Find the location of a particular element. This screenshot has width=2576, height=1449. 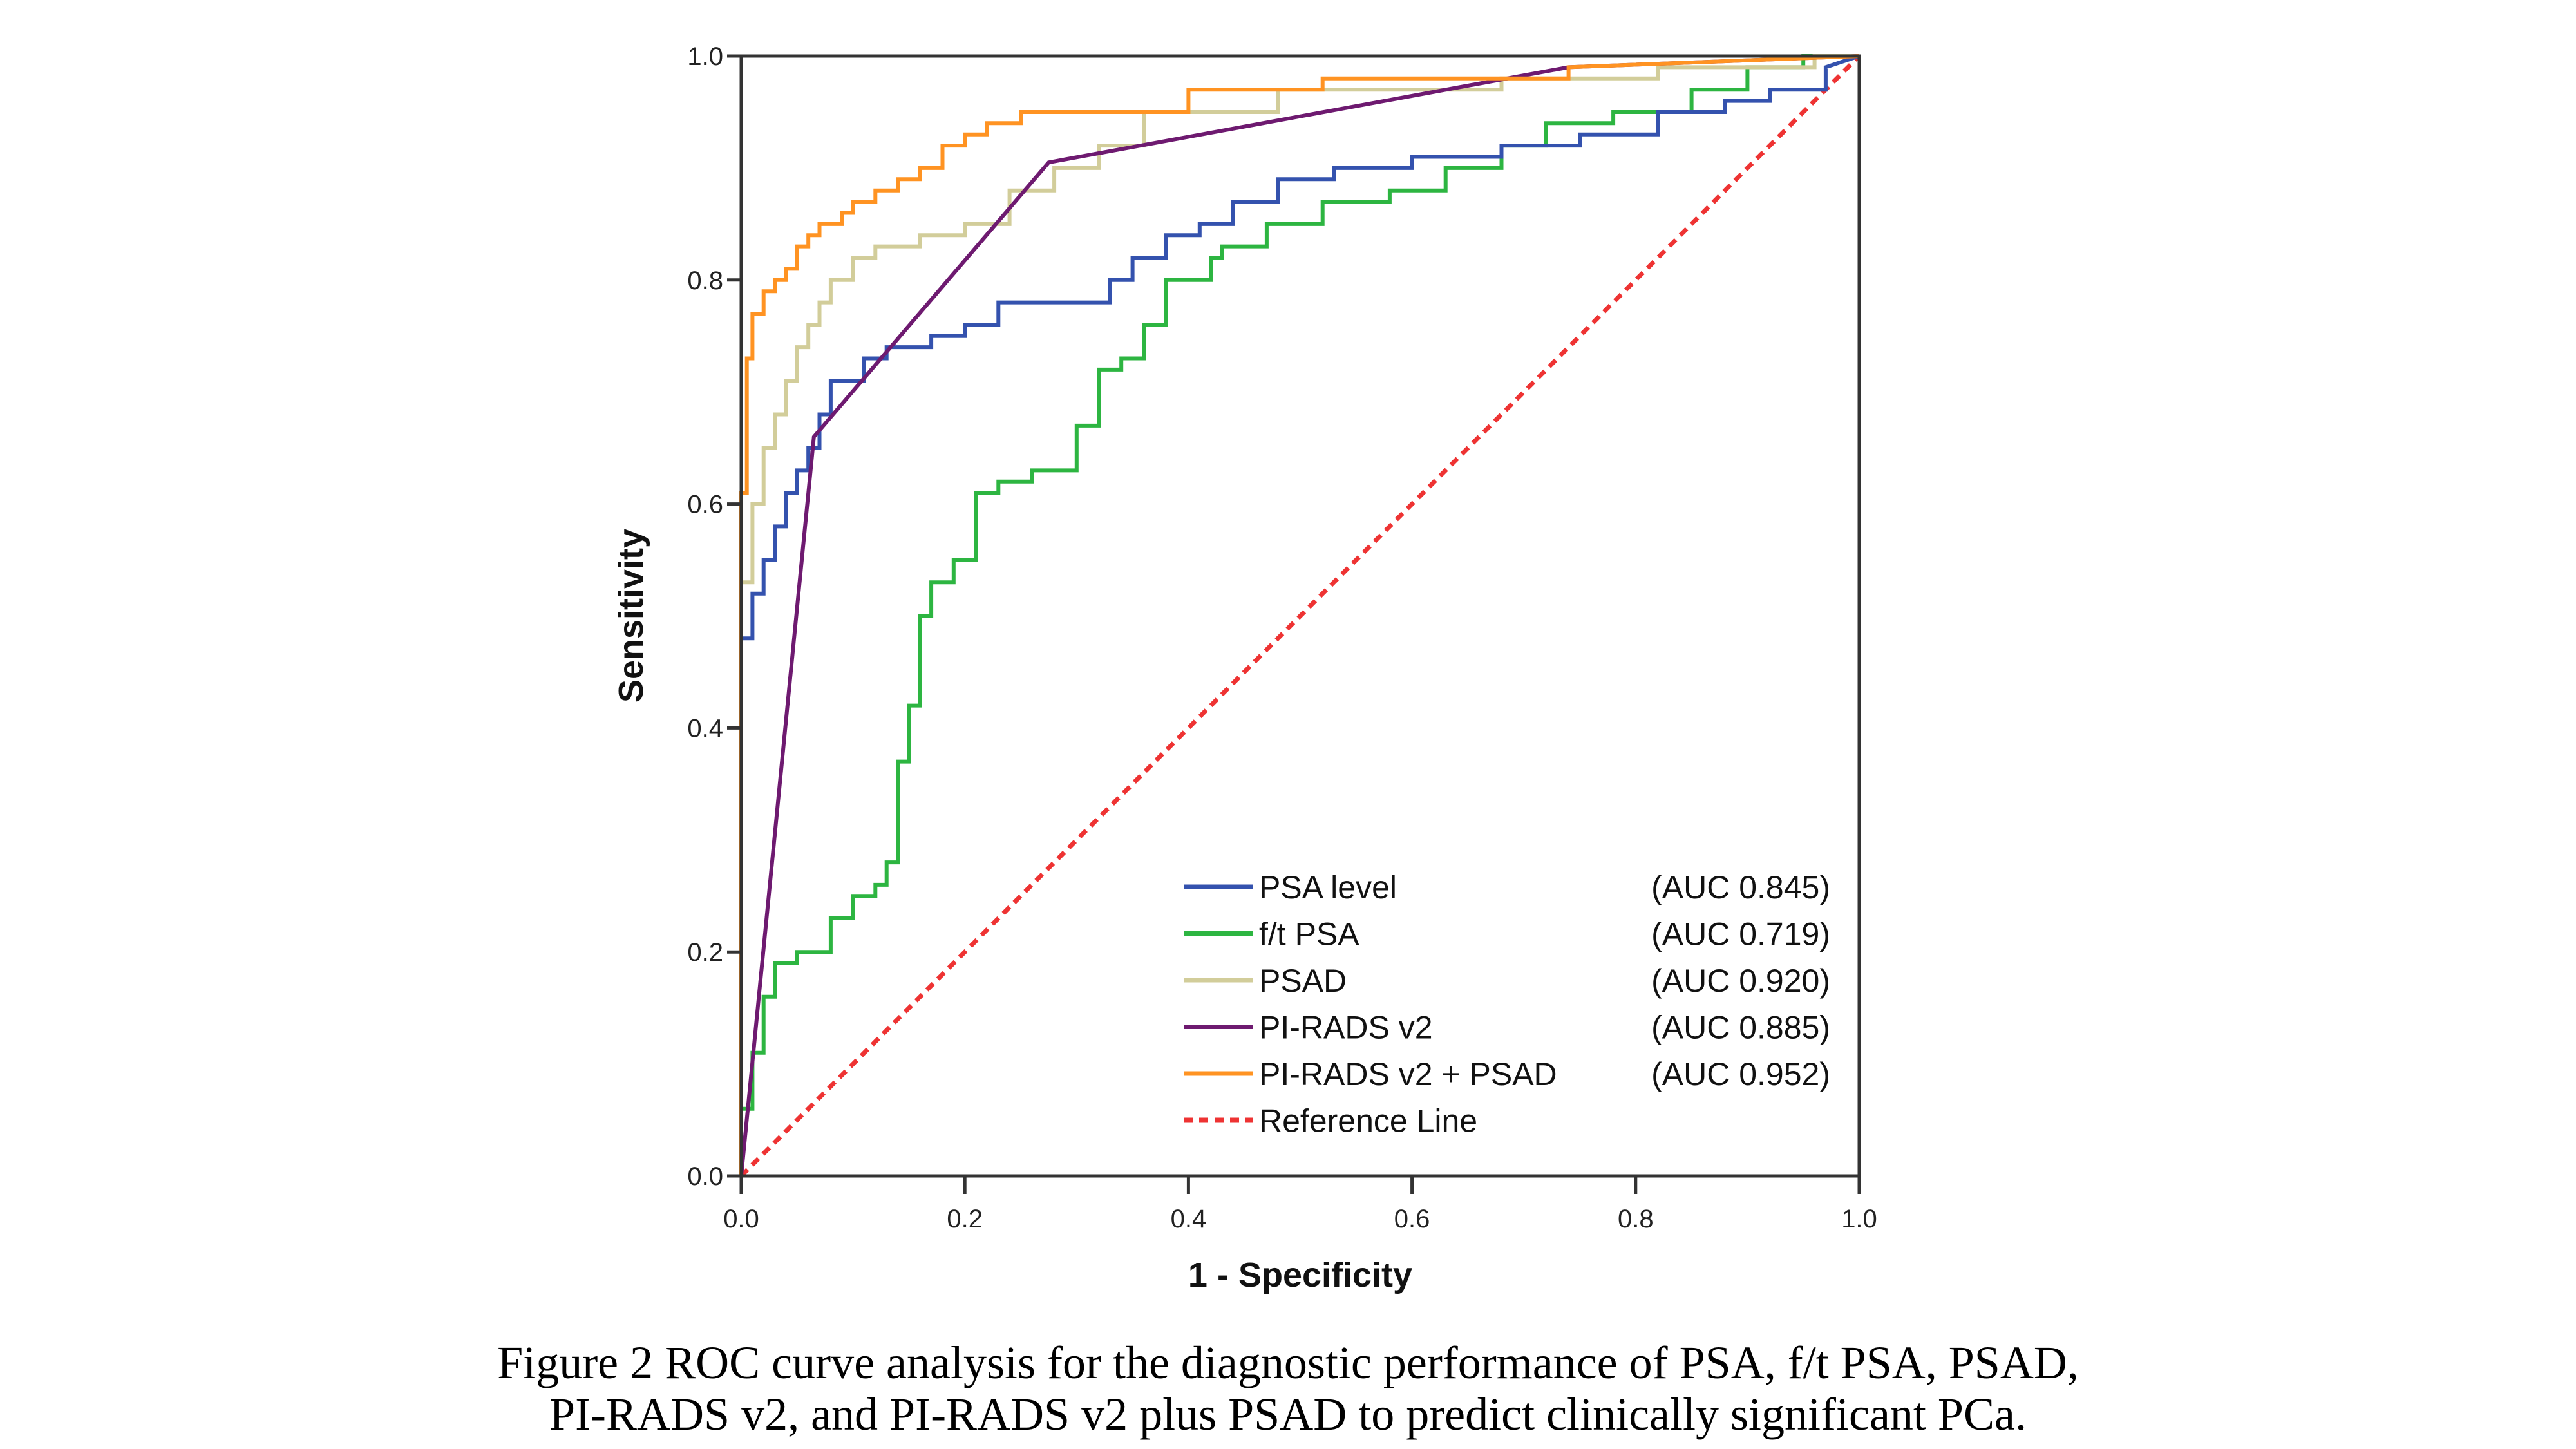

legend-item: Reference Line is located at coordinates (1331, 1121).